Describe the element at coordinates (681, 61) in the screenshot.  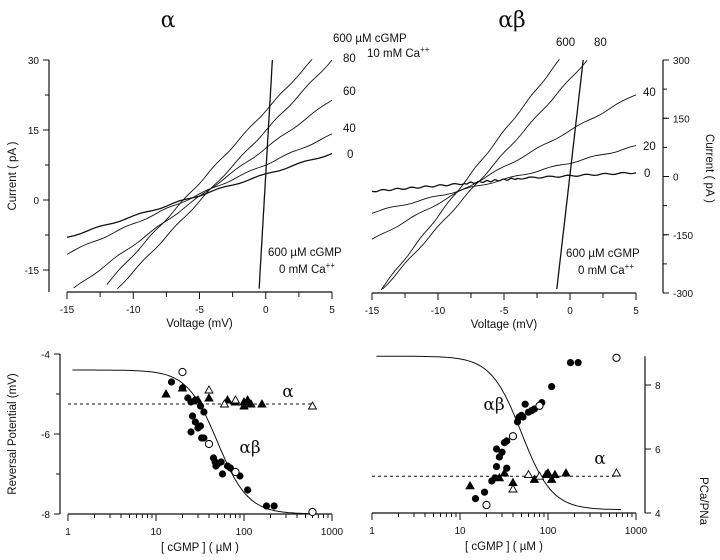
I see `y-tick-label: 300` at that location.